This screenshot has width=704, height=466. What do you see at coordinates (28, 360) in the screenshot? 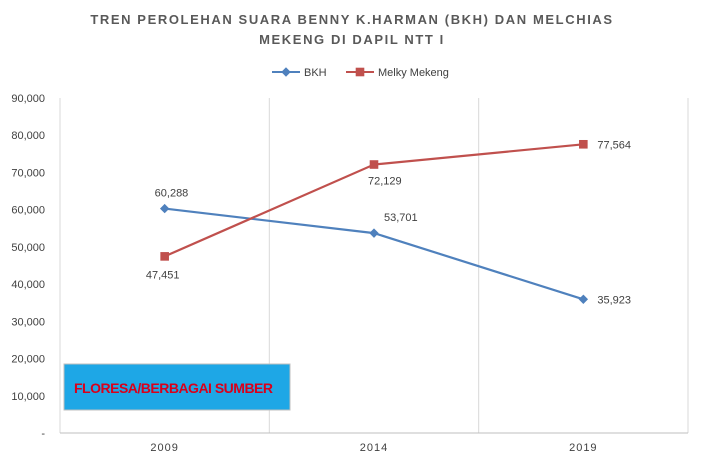
I see `y-tick-label: 20,000` at bounding box center [28, 360].